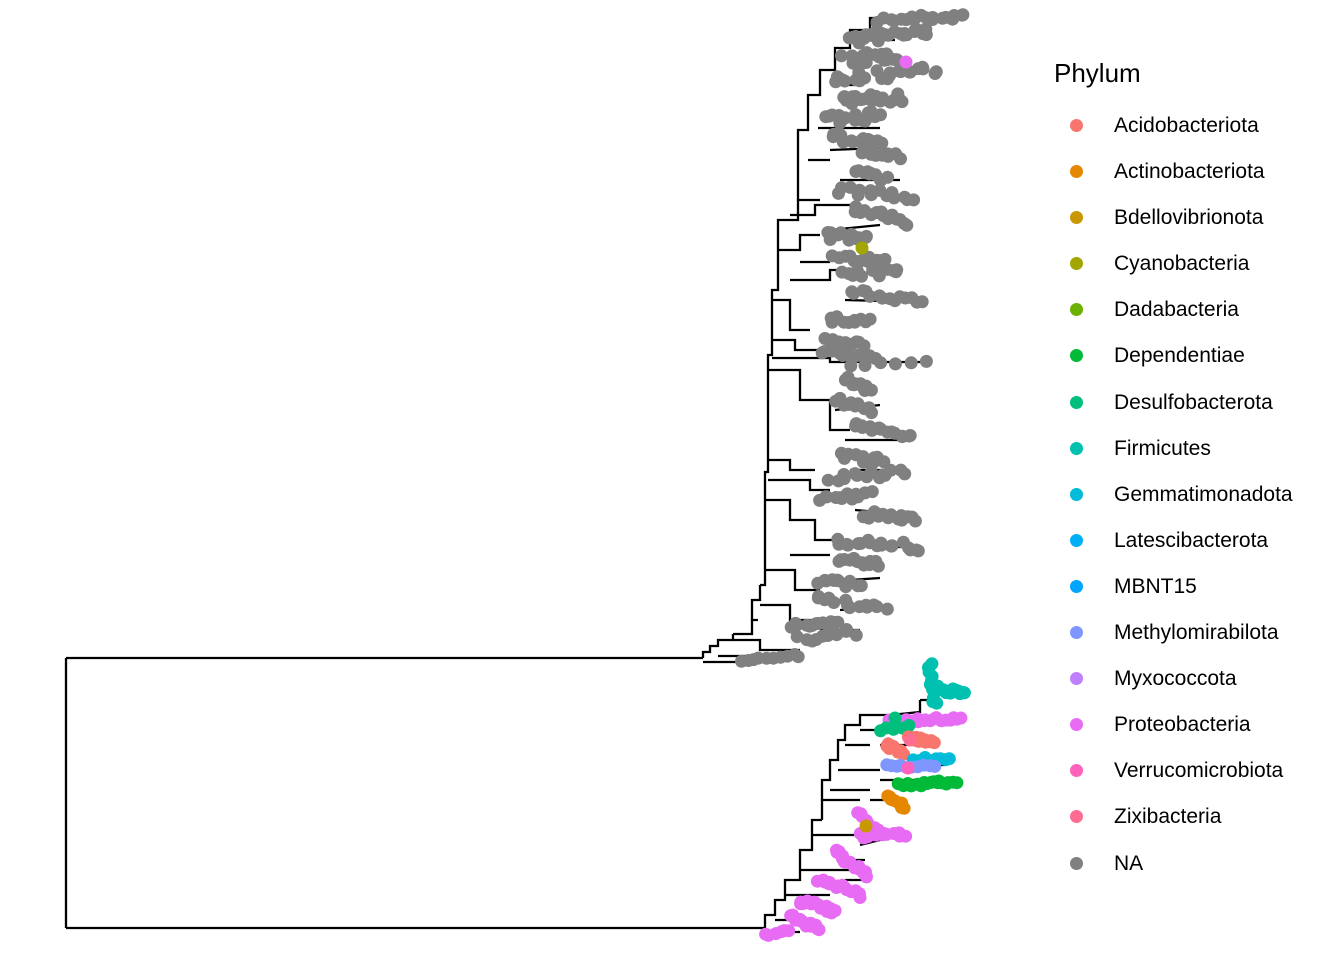 The width and height of the screenshot is (1344, 960). Describe the element at coordinates (1182, 725) in the screenshot. I see `legend-label: Proteobacteria` at that location.